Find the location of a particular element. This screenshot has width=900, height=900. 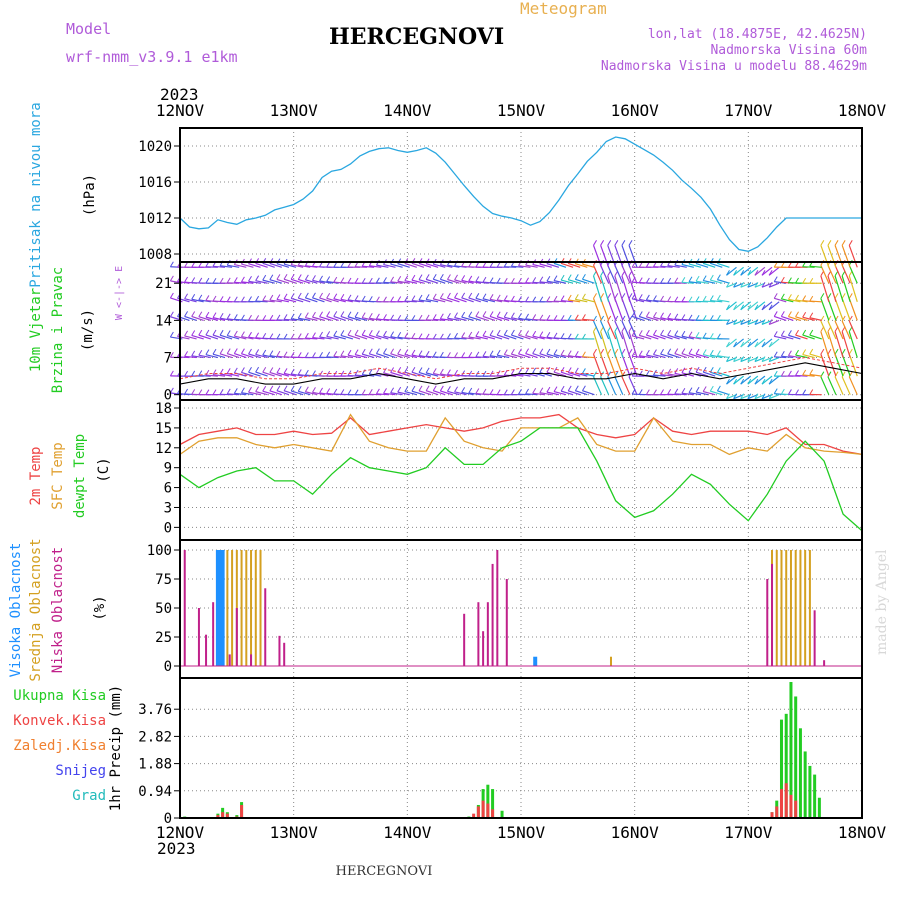

wind-axis-label-1: 10m Vjetar is located at coordinates (36, 330).